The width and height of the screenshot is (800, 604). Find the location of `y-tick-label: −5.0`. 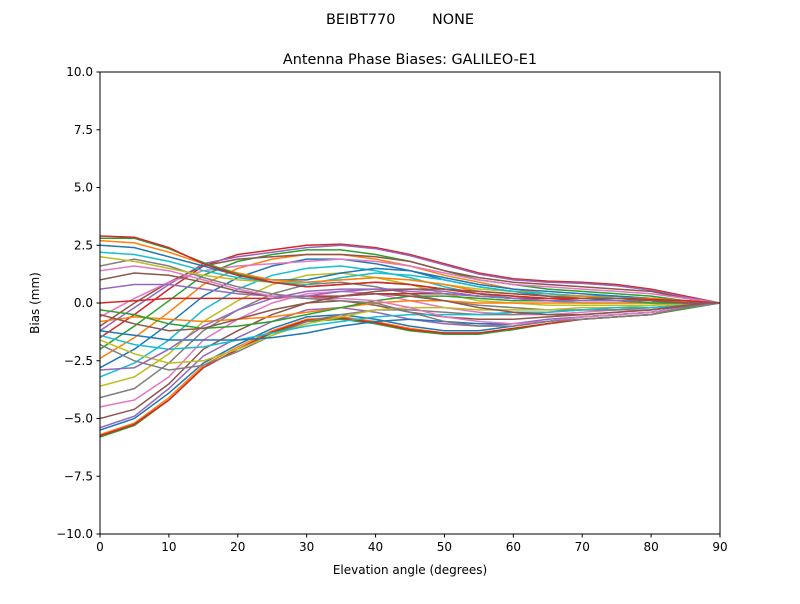

y-tick-label: −5.0 is located at coordinates (78, 419).